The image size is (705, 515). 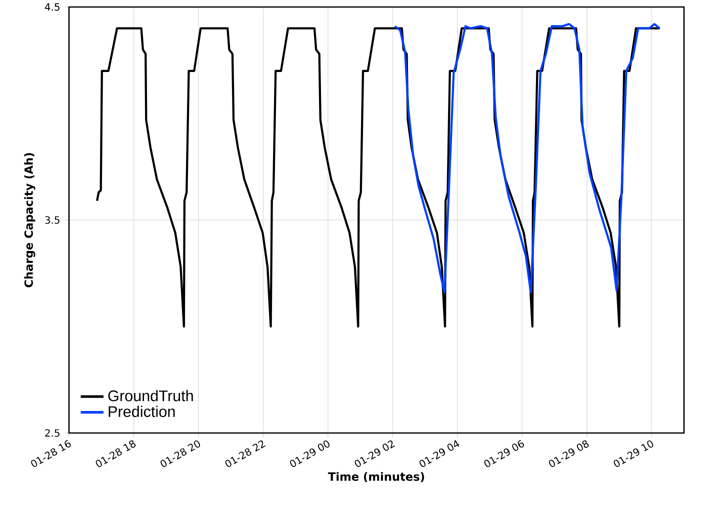 What do you see at coordinates (52, 220) in the screenshot?
I see `y-tick-label: 3.5` at bounding box center [52, 220].